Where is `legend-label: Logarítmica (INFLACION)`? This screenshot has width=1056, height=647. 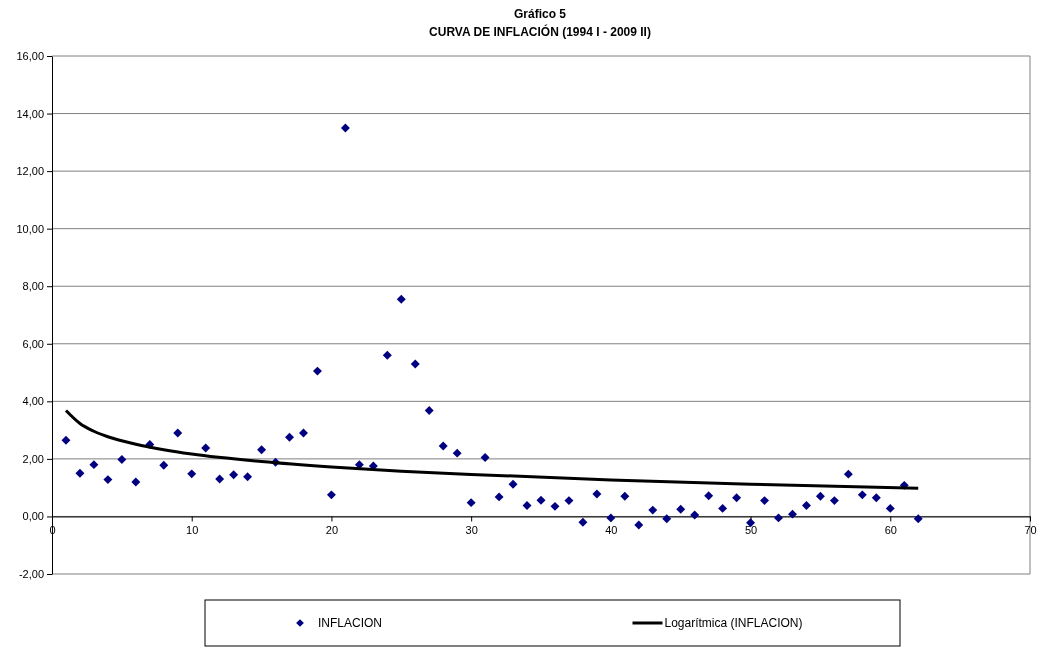
legend-label: Logarítmica (INFLACION) is located at coordinates (733, 623).